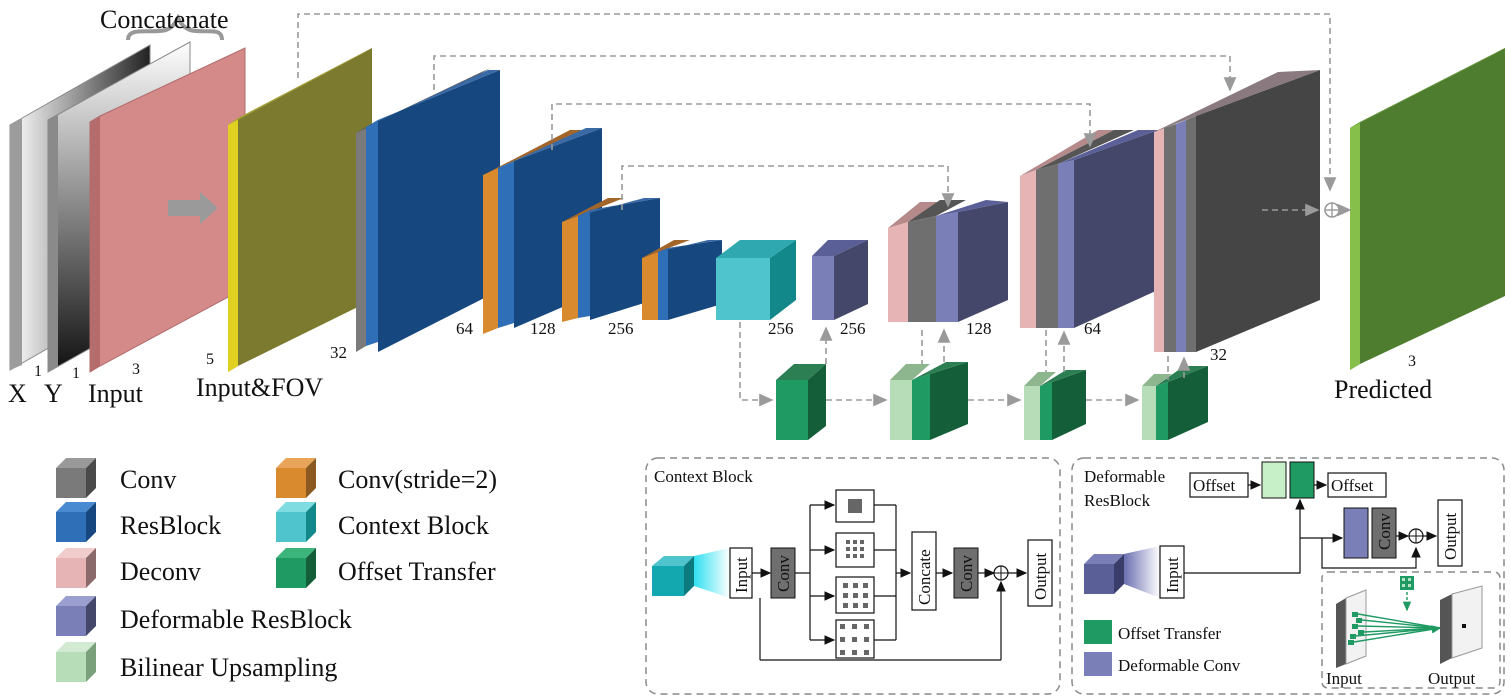 This screenshot has width=1510, height=700. I want to click on deform-title-2: ResBlock, so click(1117, 500).